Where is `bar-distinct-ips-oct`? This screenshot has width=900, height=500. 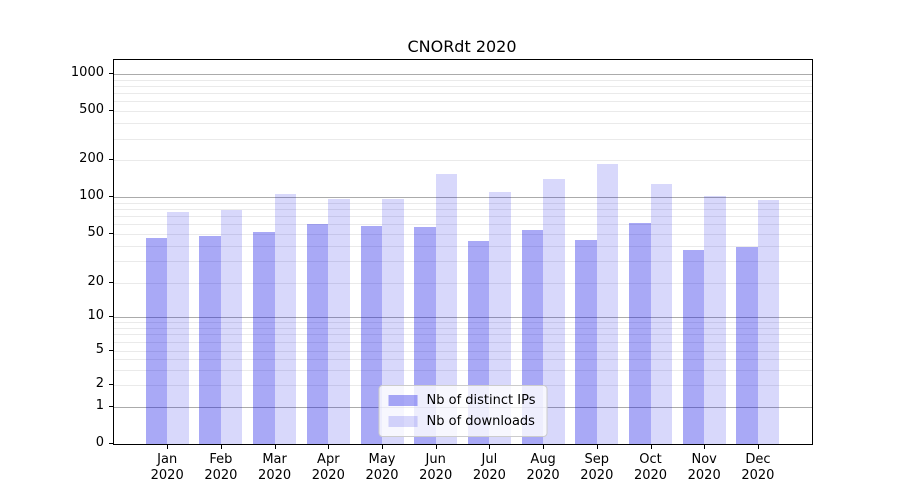 bar-distinct-ips-oct is located at coordinates (640, 333).